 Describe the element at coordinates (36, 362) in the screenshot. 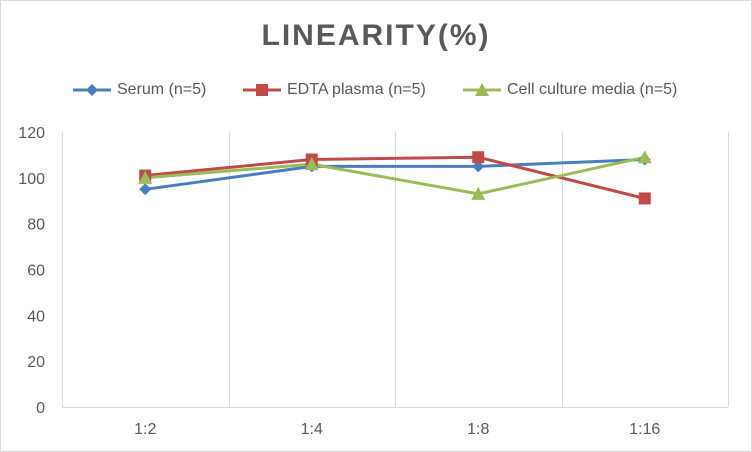

I see `y-tick-label: 20` at that location.